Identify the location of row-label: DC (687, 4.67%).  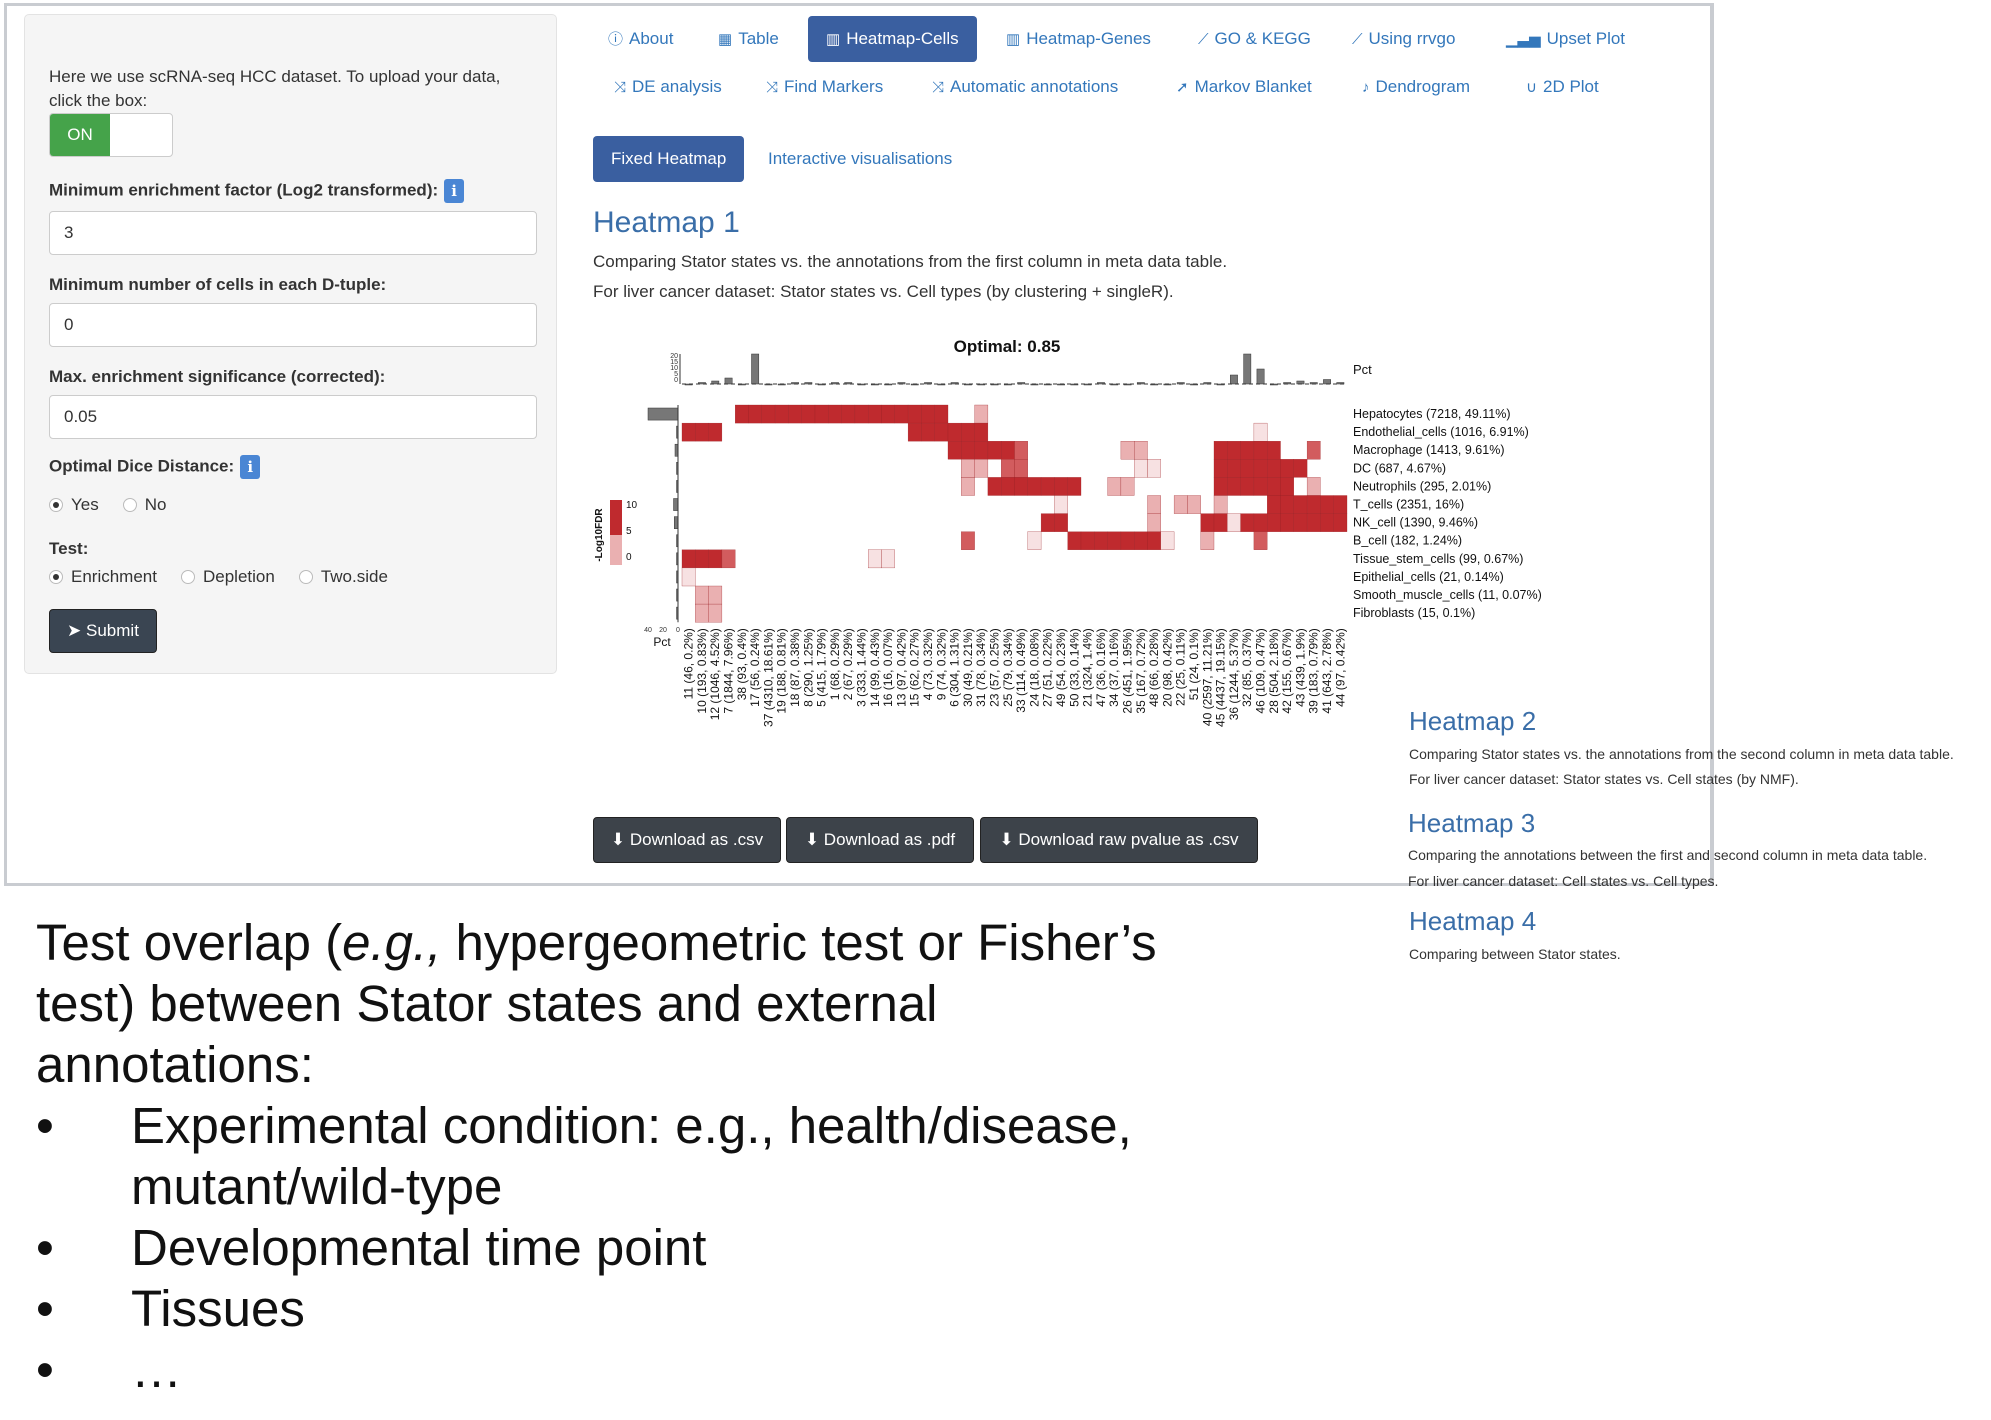
(1399, 468).